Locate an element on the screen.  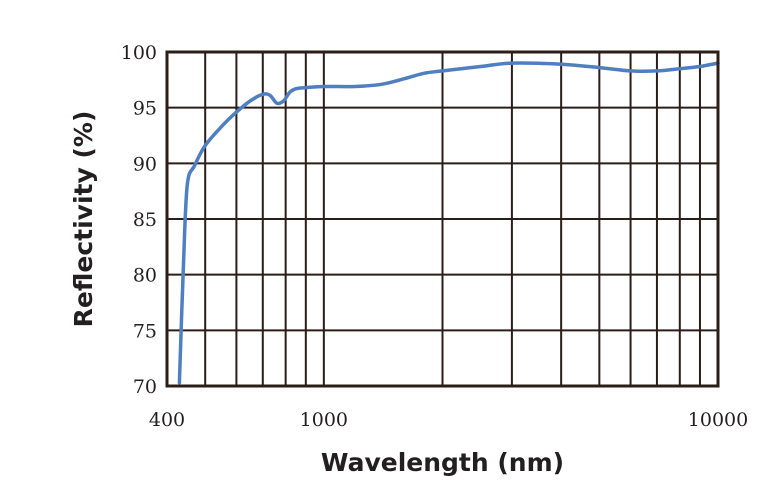
y-tick-label-80: 80 is located at coordinates (145, 276).